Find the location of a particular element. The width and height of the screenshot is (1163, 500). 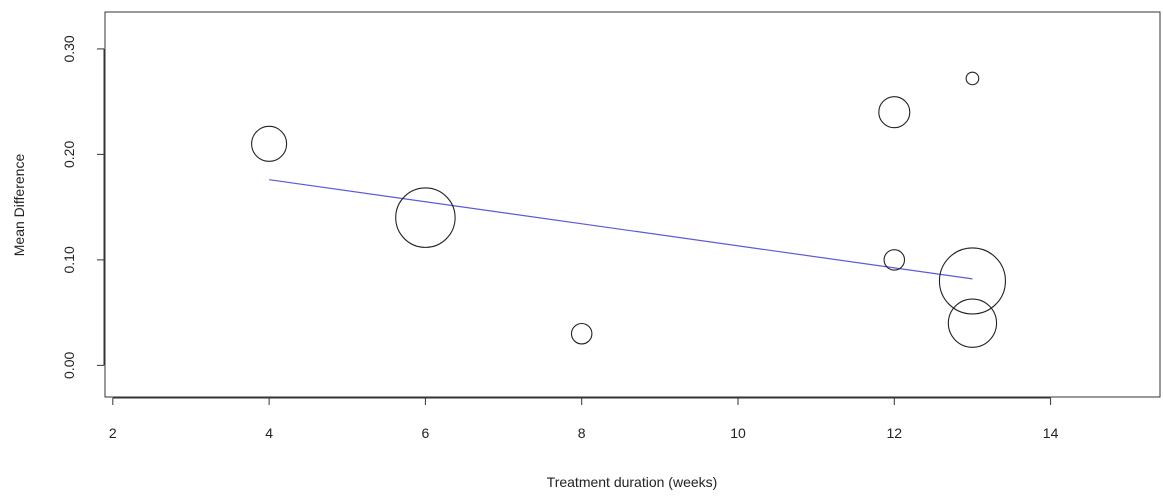

x-tick-label: 2 is located at coordinates (113, 433).